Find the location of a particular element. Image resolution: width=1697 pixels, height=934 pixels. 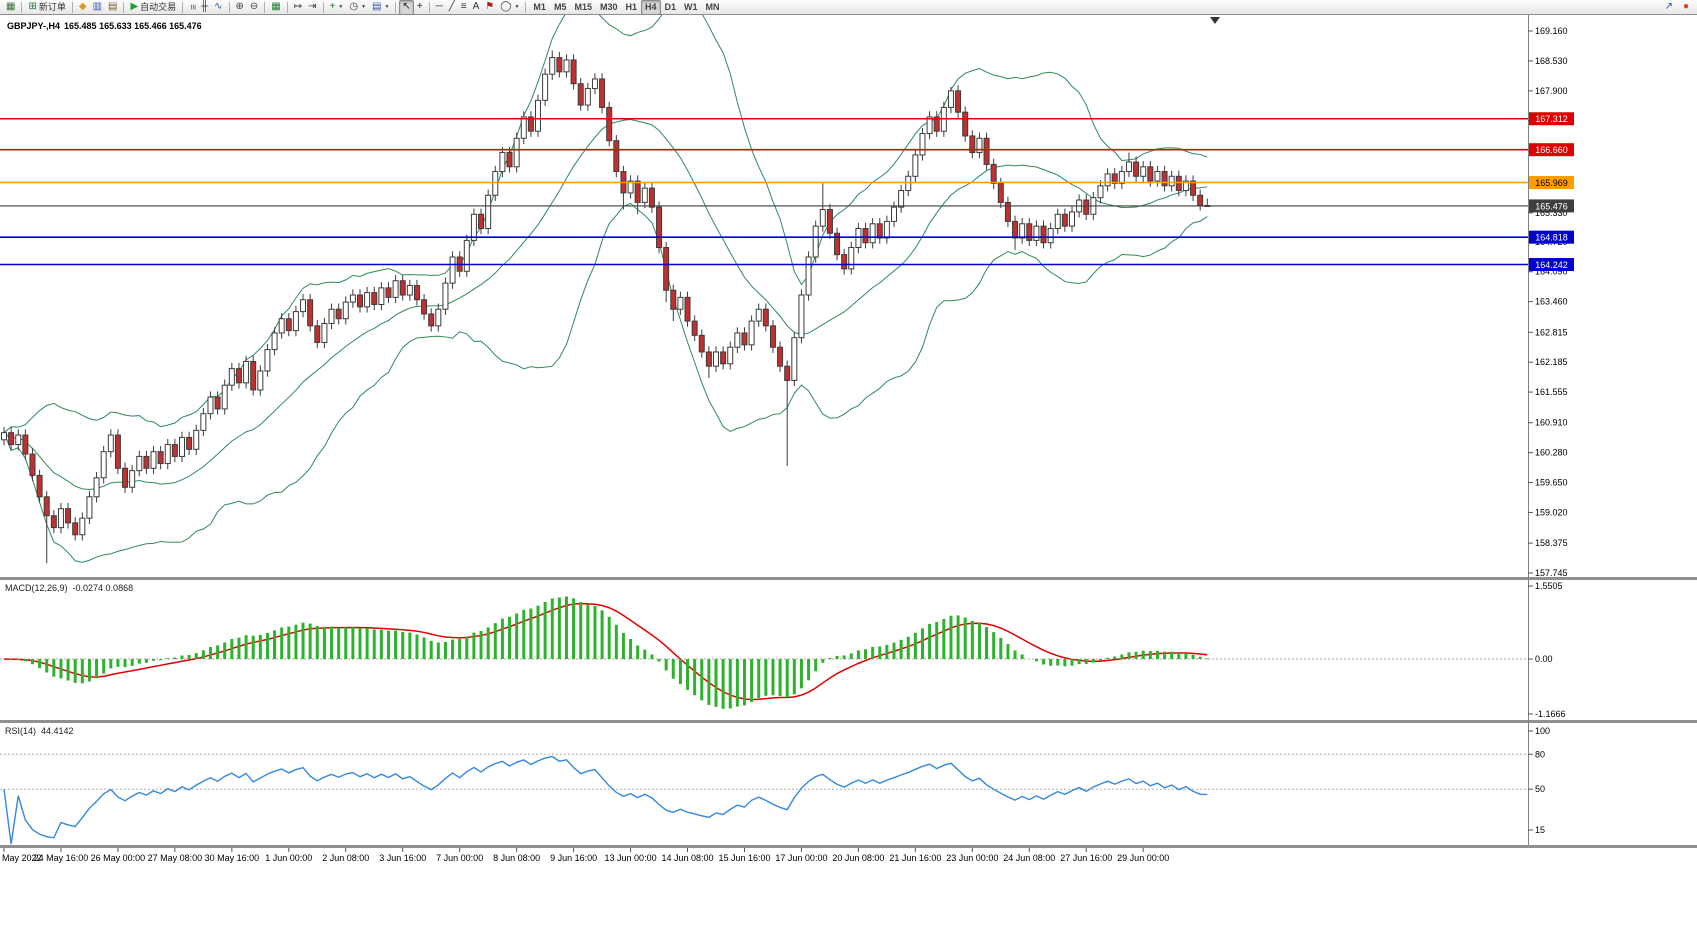

timeframe-m1-button: M1 is located at coordinates (539, 6).